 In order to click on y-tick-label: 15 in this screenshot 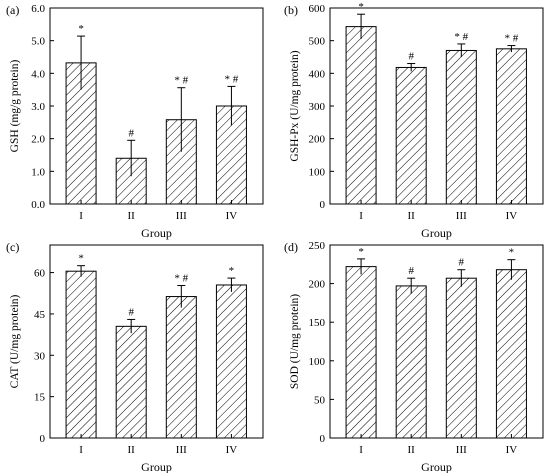, I will do `click(40, 398)`.